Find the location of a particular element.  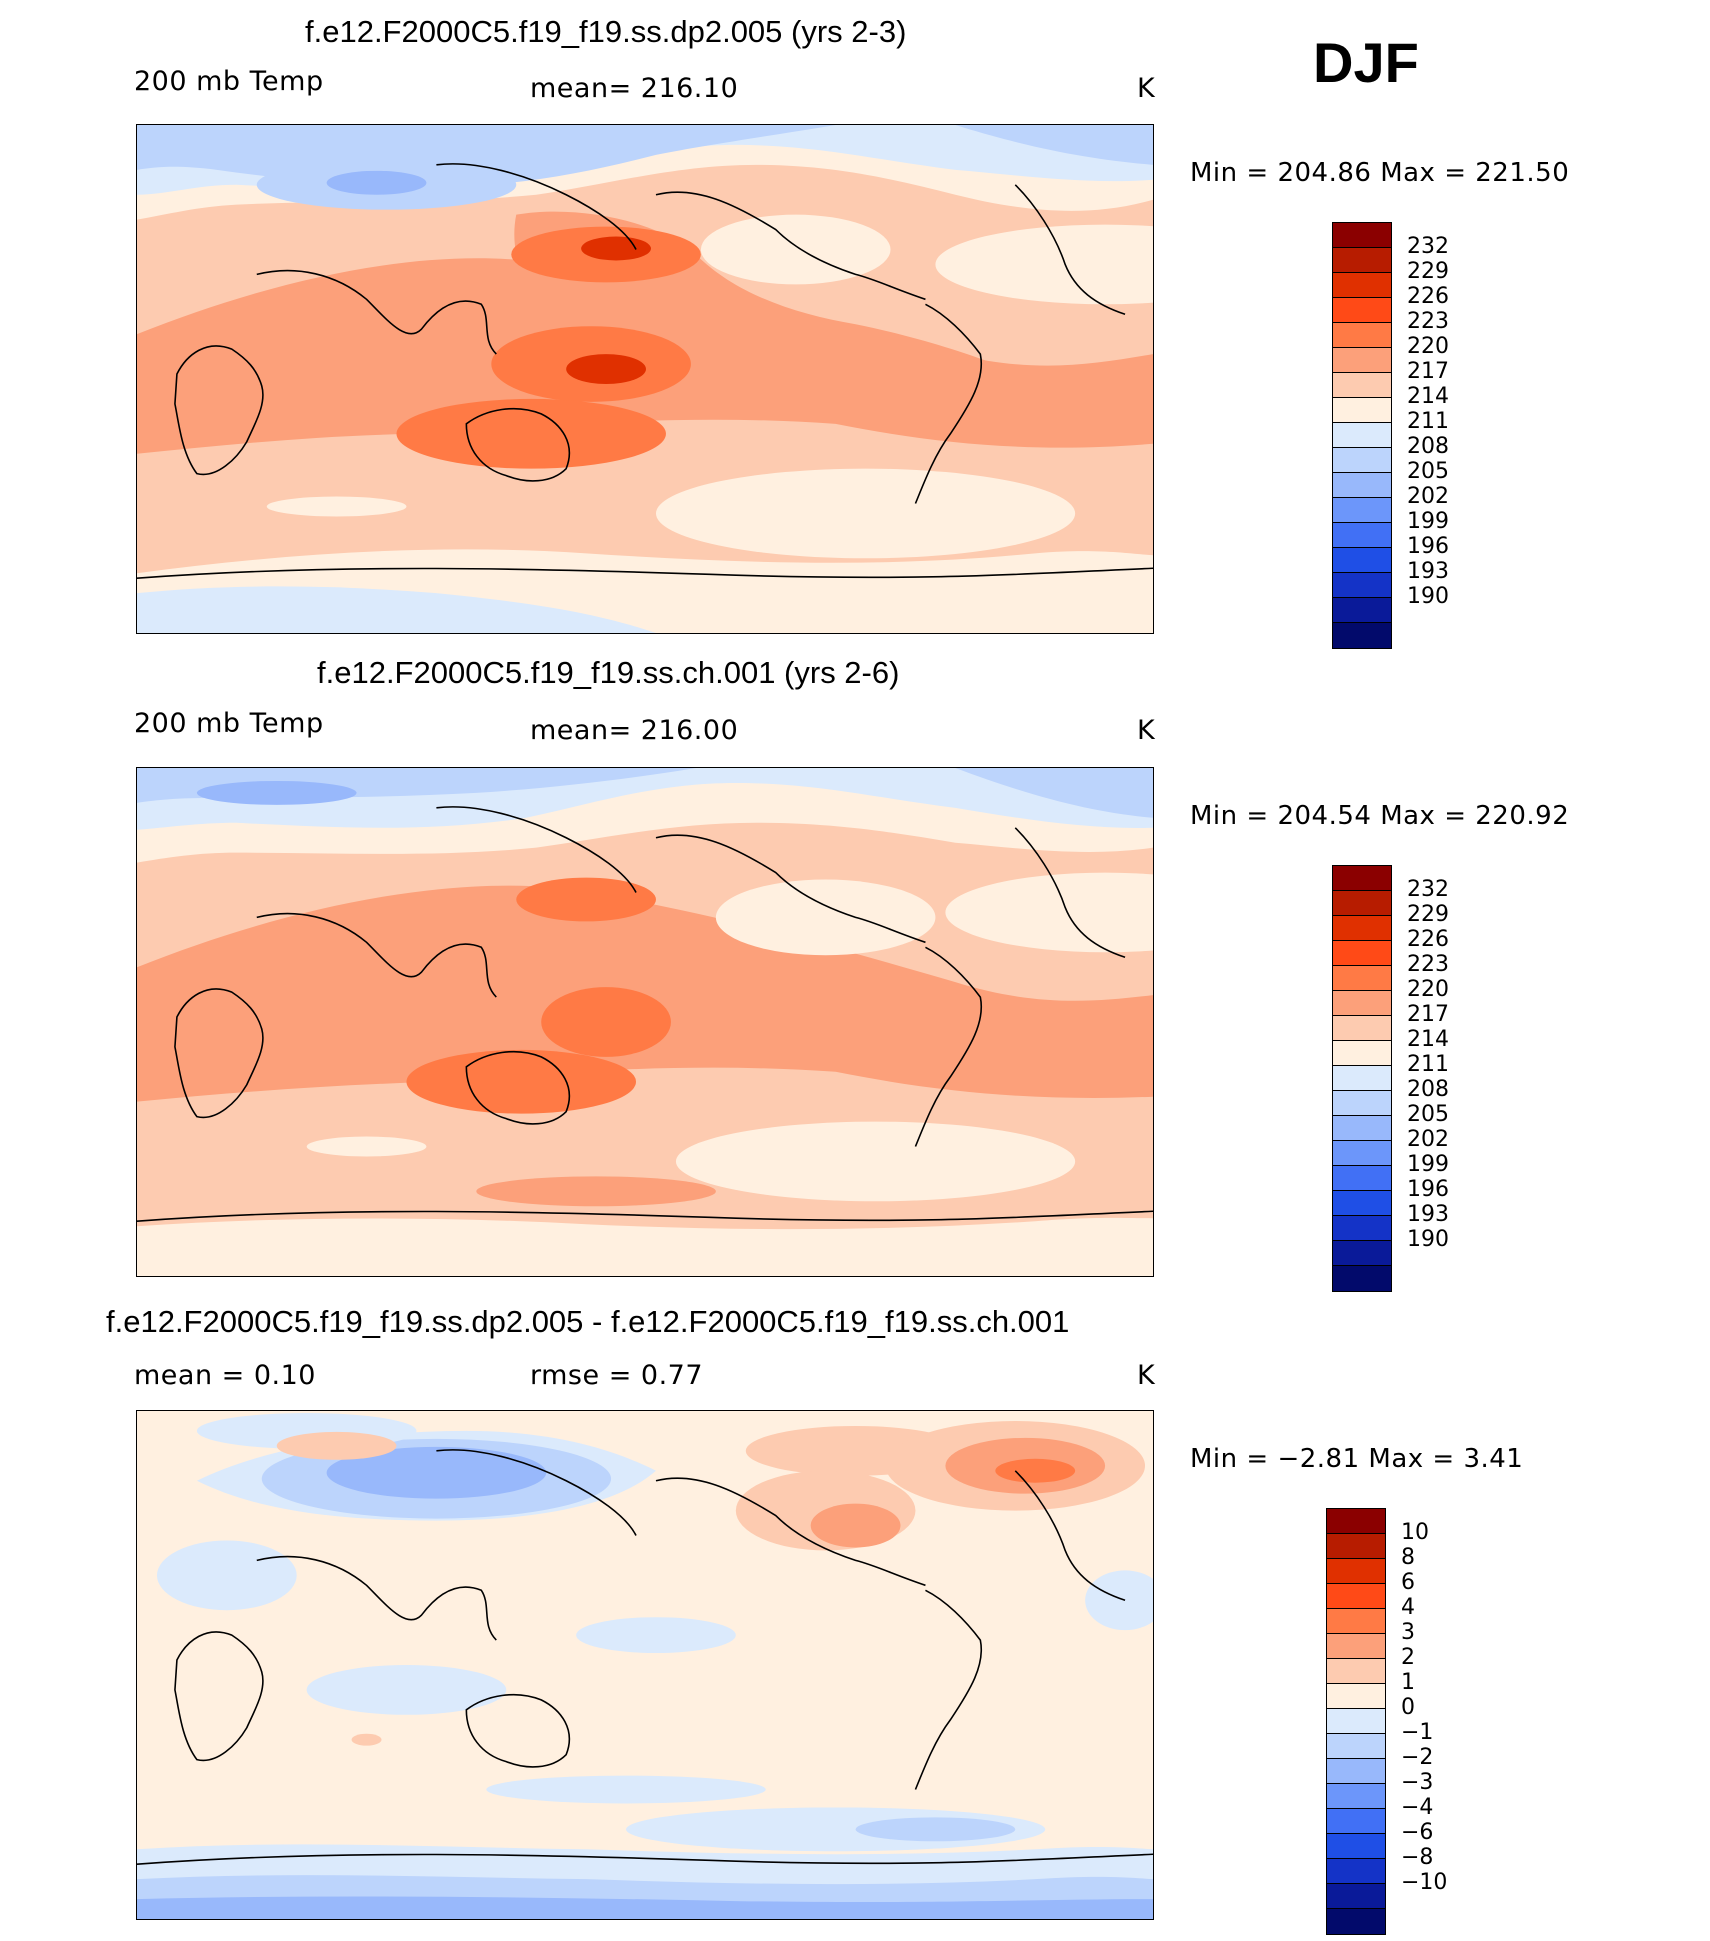

colorbar-tick-label: 205 is located at coordinates (1428, 1114).